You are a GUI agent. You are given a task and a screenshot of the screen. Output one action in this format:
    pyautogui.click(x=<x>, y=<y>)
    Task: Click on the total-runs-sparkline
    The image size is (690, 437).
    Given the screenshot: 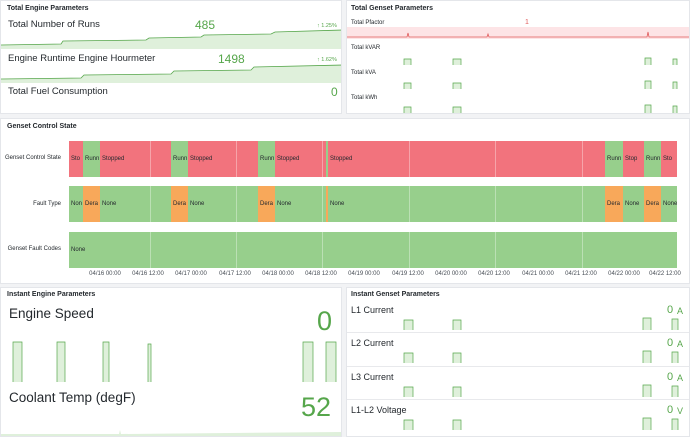 What is the action you would take?
    pyautogui.click(x=171, y=39)
    